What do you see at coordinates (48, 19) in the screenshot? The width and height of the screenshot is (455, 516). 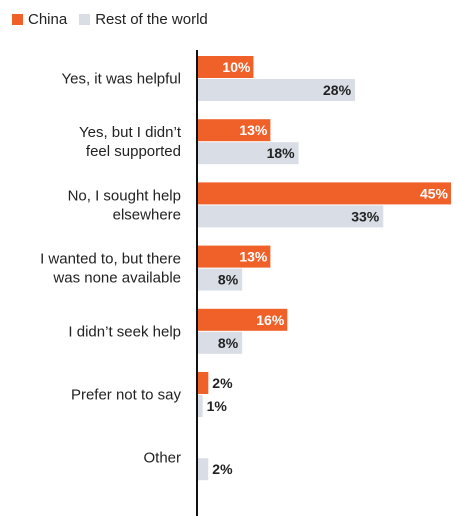 I see `legend-label: China` at bounding box center [48, 19].